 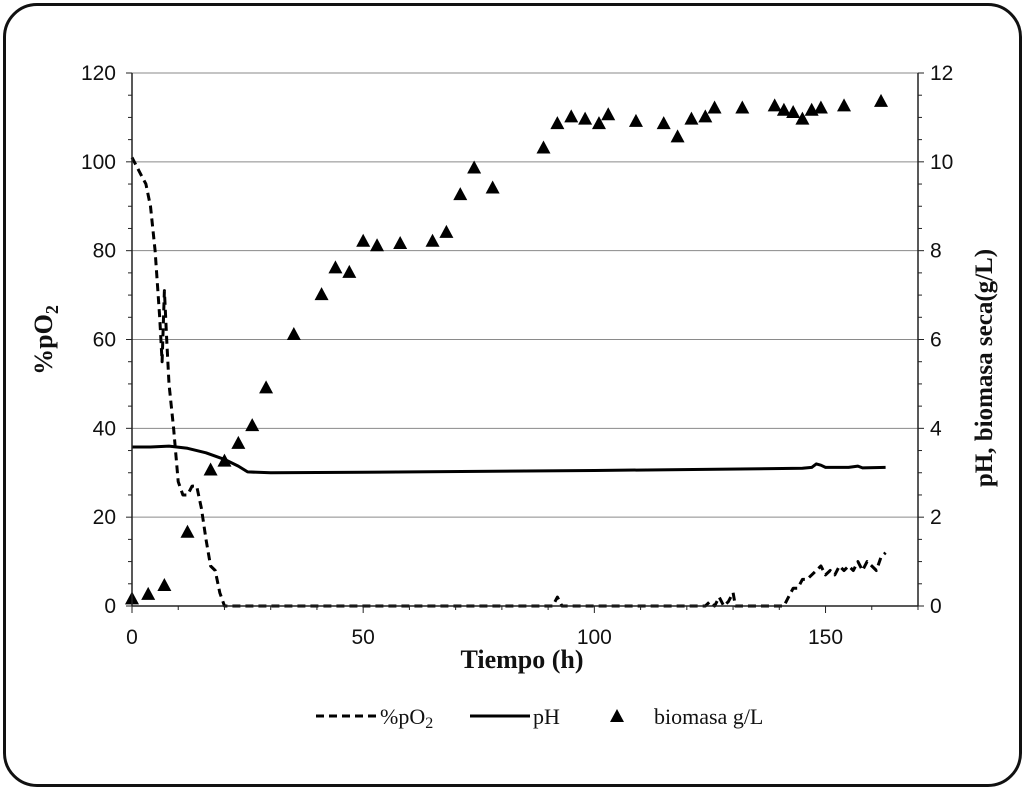 What do you see at coordinates (546, 716) in the screenshot?
I see `legend-ph-label: pH` at bounding box center [546, 716].